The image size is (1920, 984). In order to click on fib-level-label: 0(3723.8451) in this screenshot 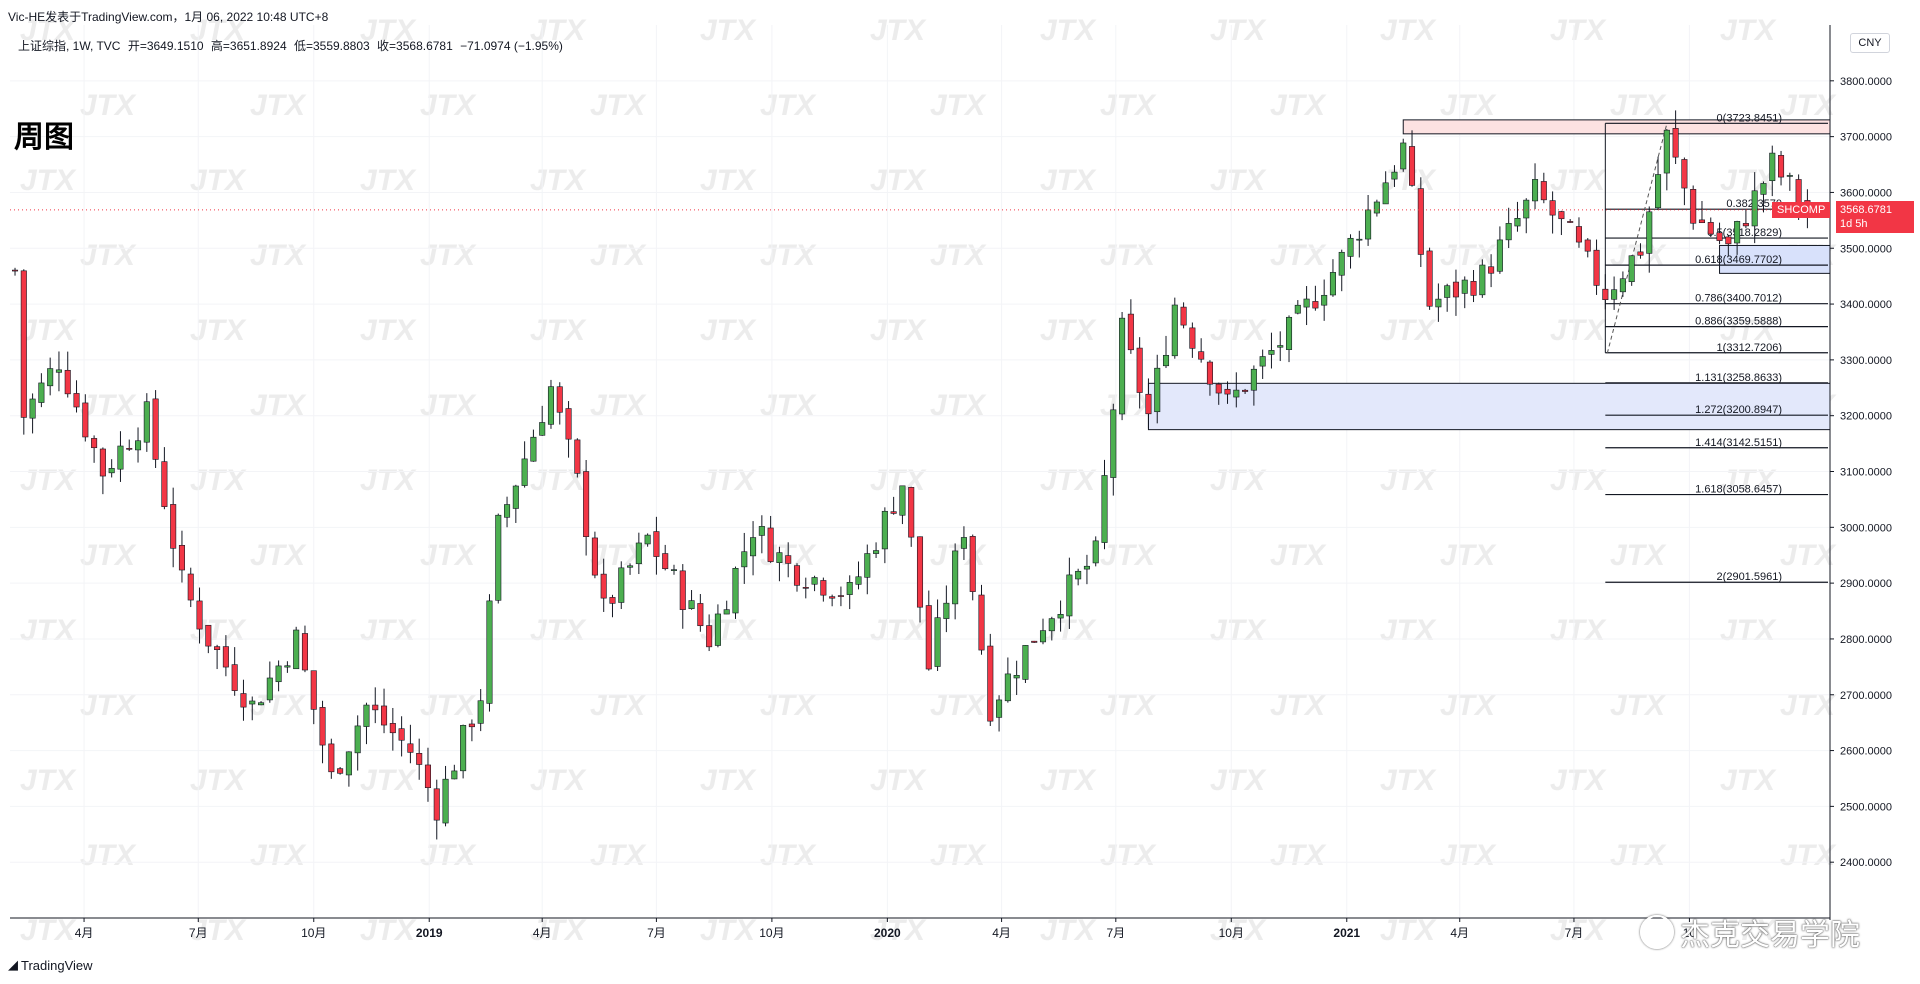, I will do `click(1749, 118)`.